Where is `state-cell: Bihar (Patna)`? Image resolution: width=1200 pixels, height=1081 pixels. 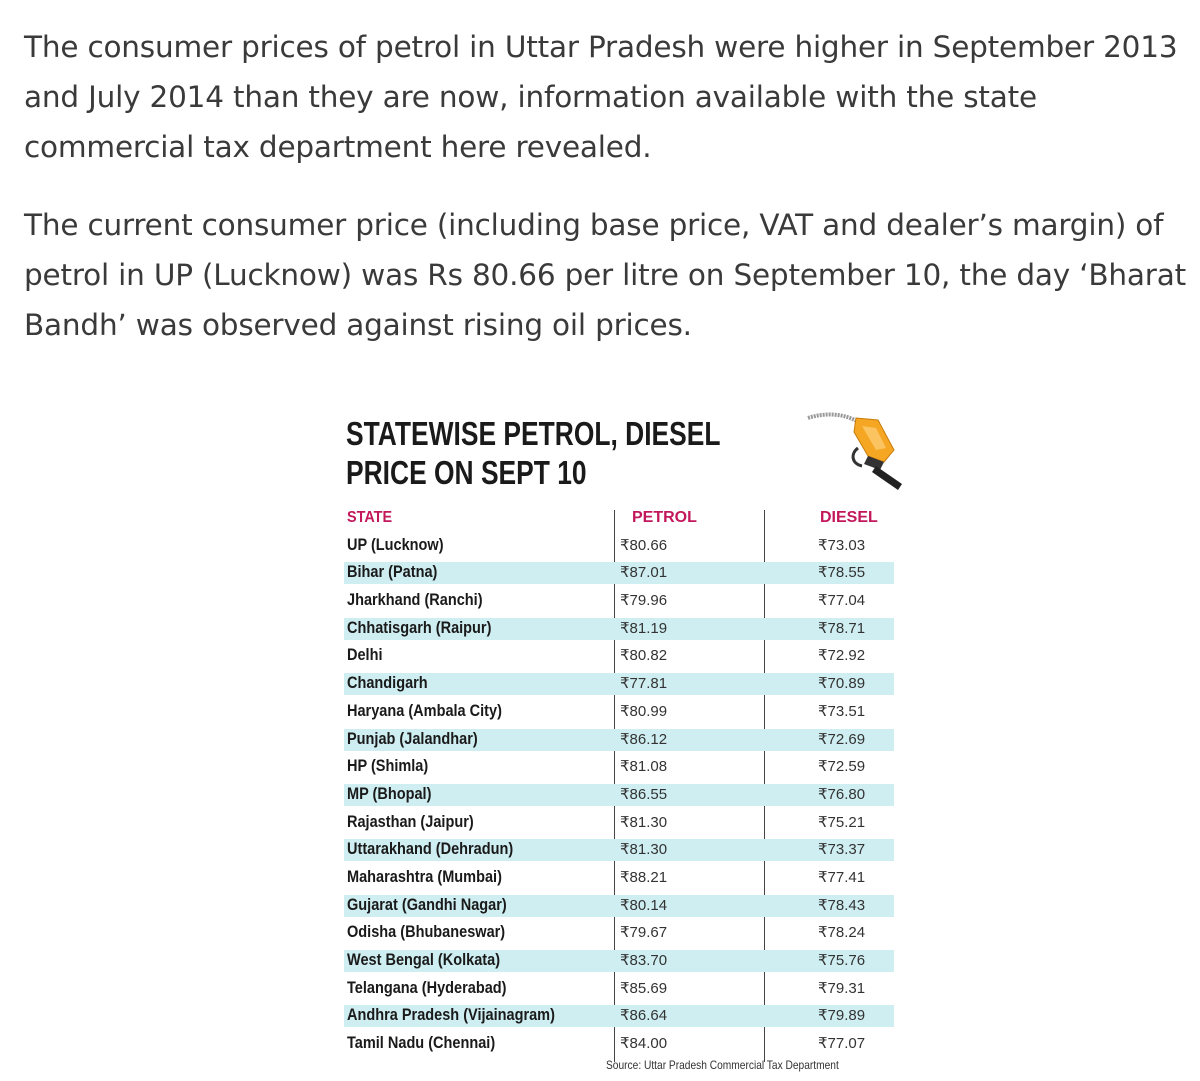 state-cell: Bihar (Patna) is located at coordinates (392, 572).